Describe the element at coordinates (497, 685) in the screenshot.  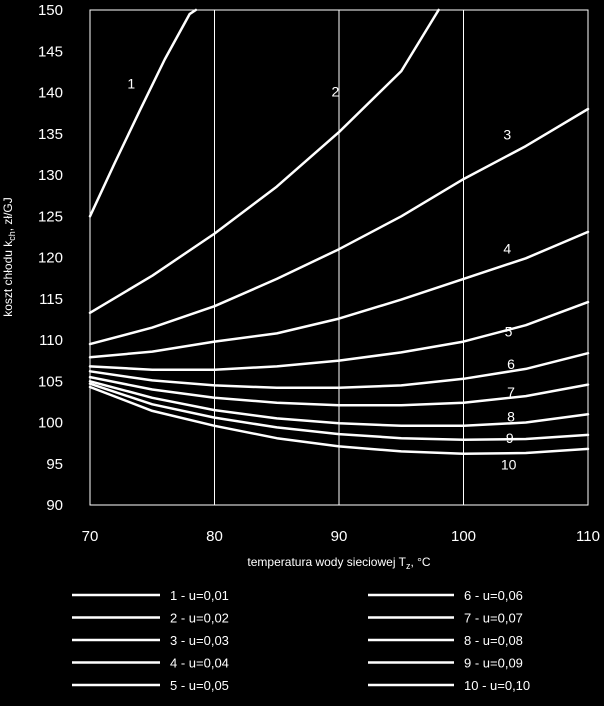
I see `legend-entry: 10 - u=0,10` at that location.